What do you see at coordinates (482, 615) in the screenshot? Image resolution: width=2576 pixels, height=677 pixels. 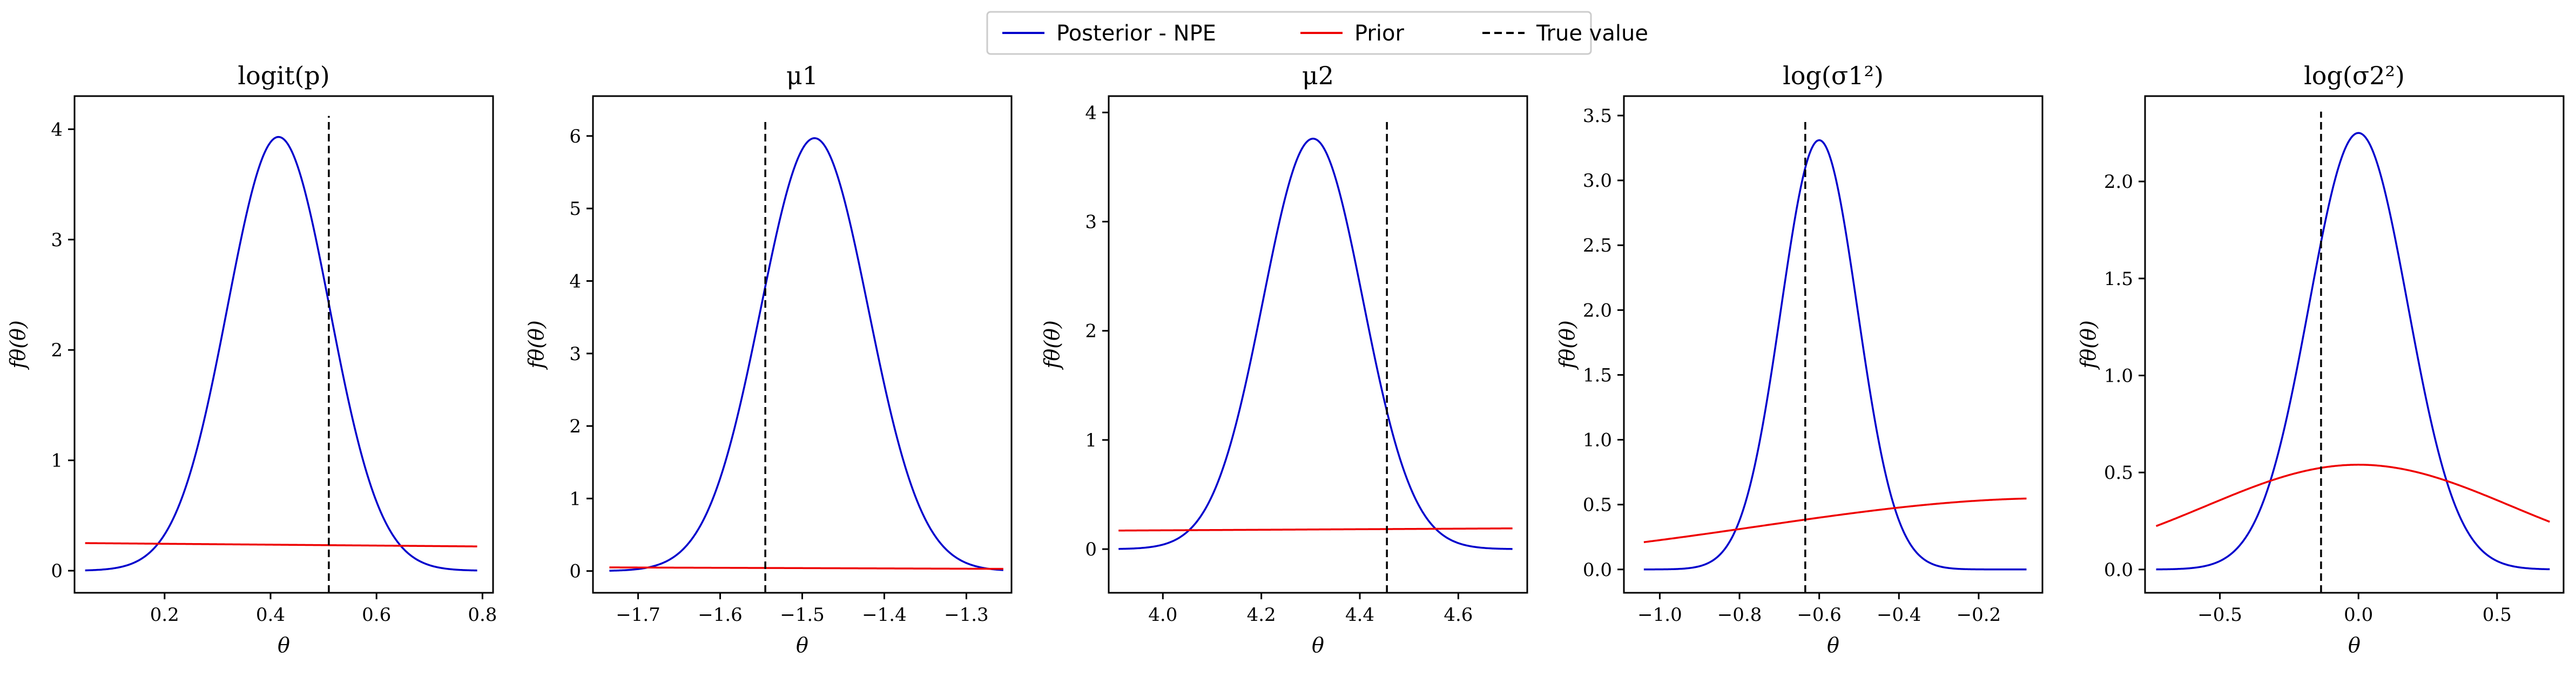 I see `x-tick-label: 0.8` at bounding box center [482, 615].